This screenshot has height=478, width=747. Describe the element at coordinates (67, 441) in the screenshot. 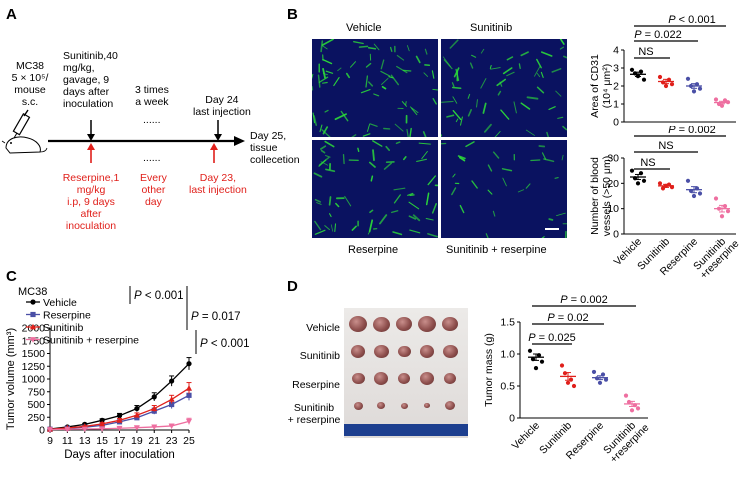

I see `x-tick-label: 11` at that location.